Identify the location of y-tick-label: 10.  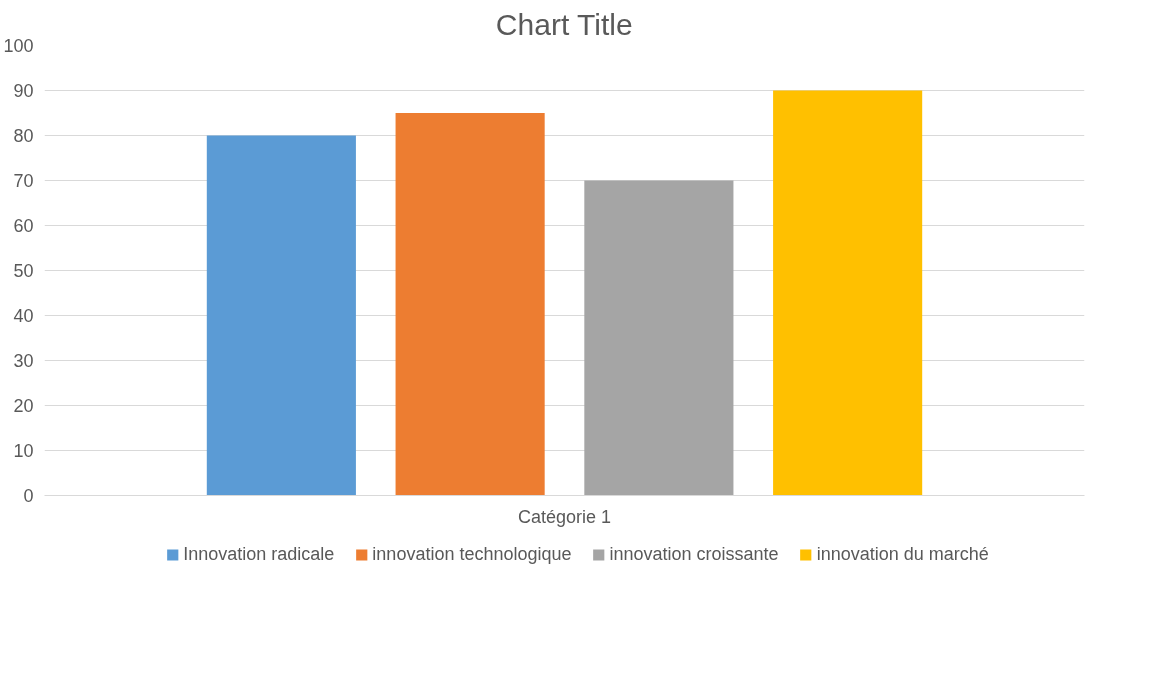
(23, 451).